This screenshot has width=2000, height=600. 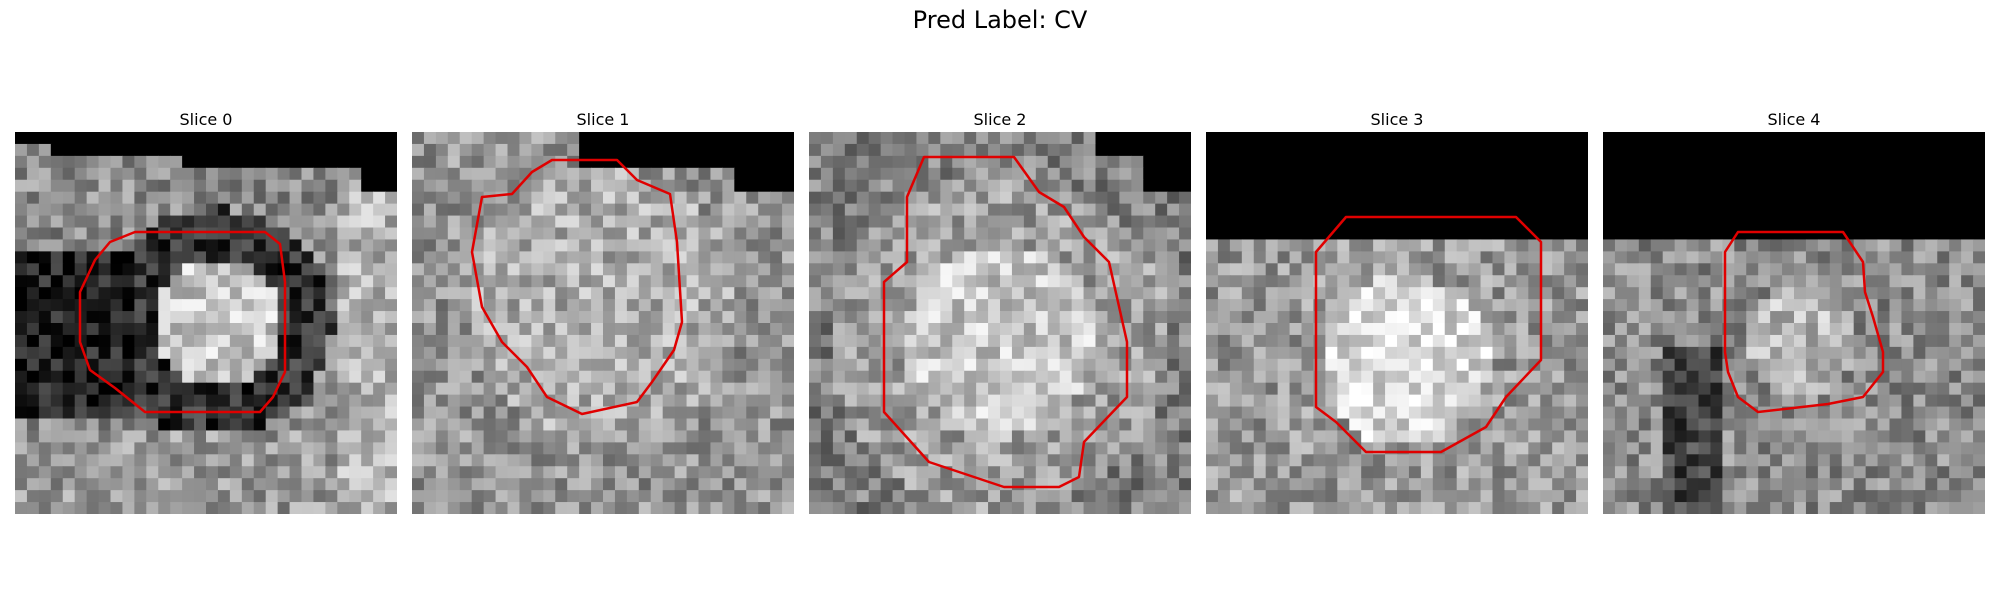 I want to click on figure-title: Pred Label: CV, so click(x=1000, y=20).